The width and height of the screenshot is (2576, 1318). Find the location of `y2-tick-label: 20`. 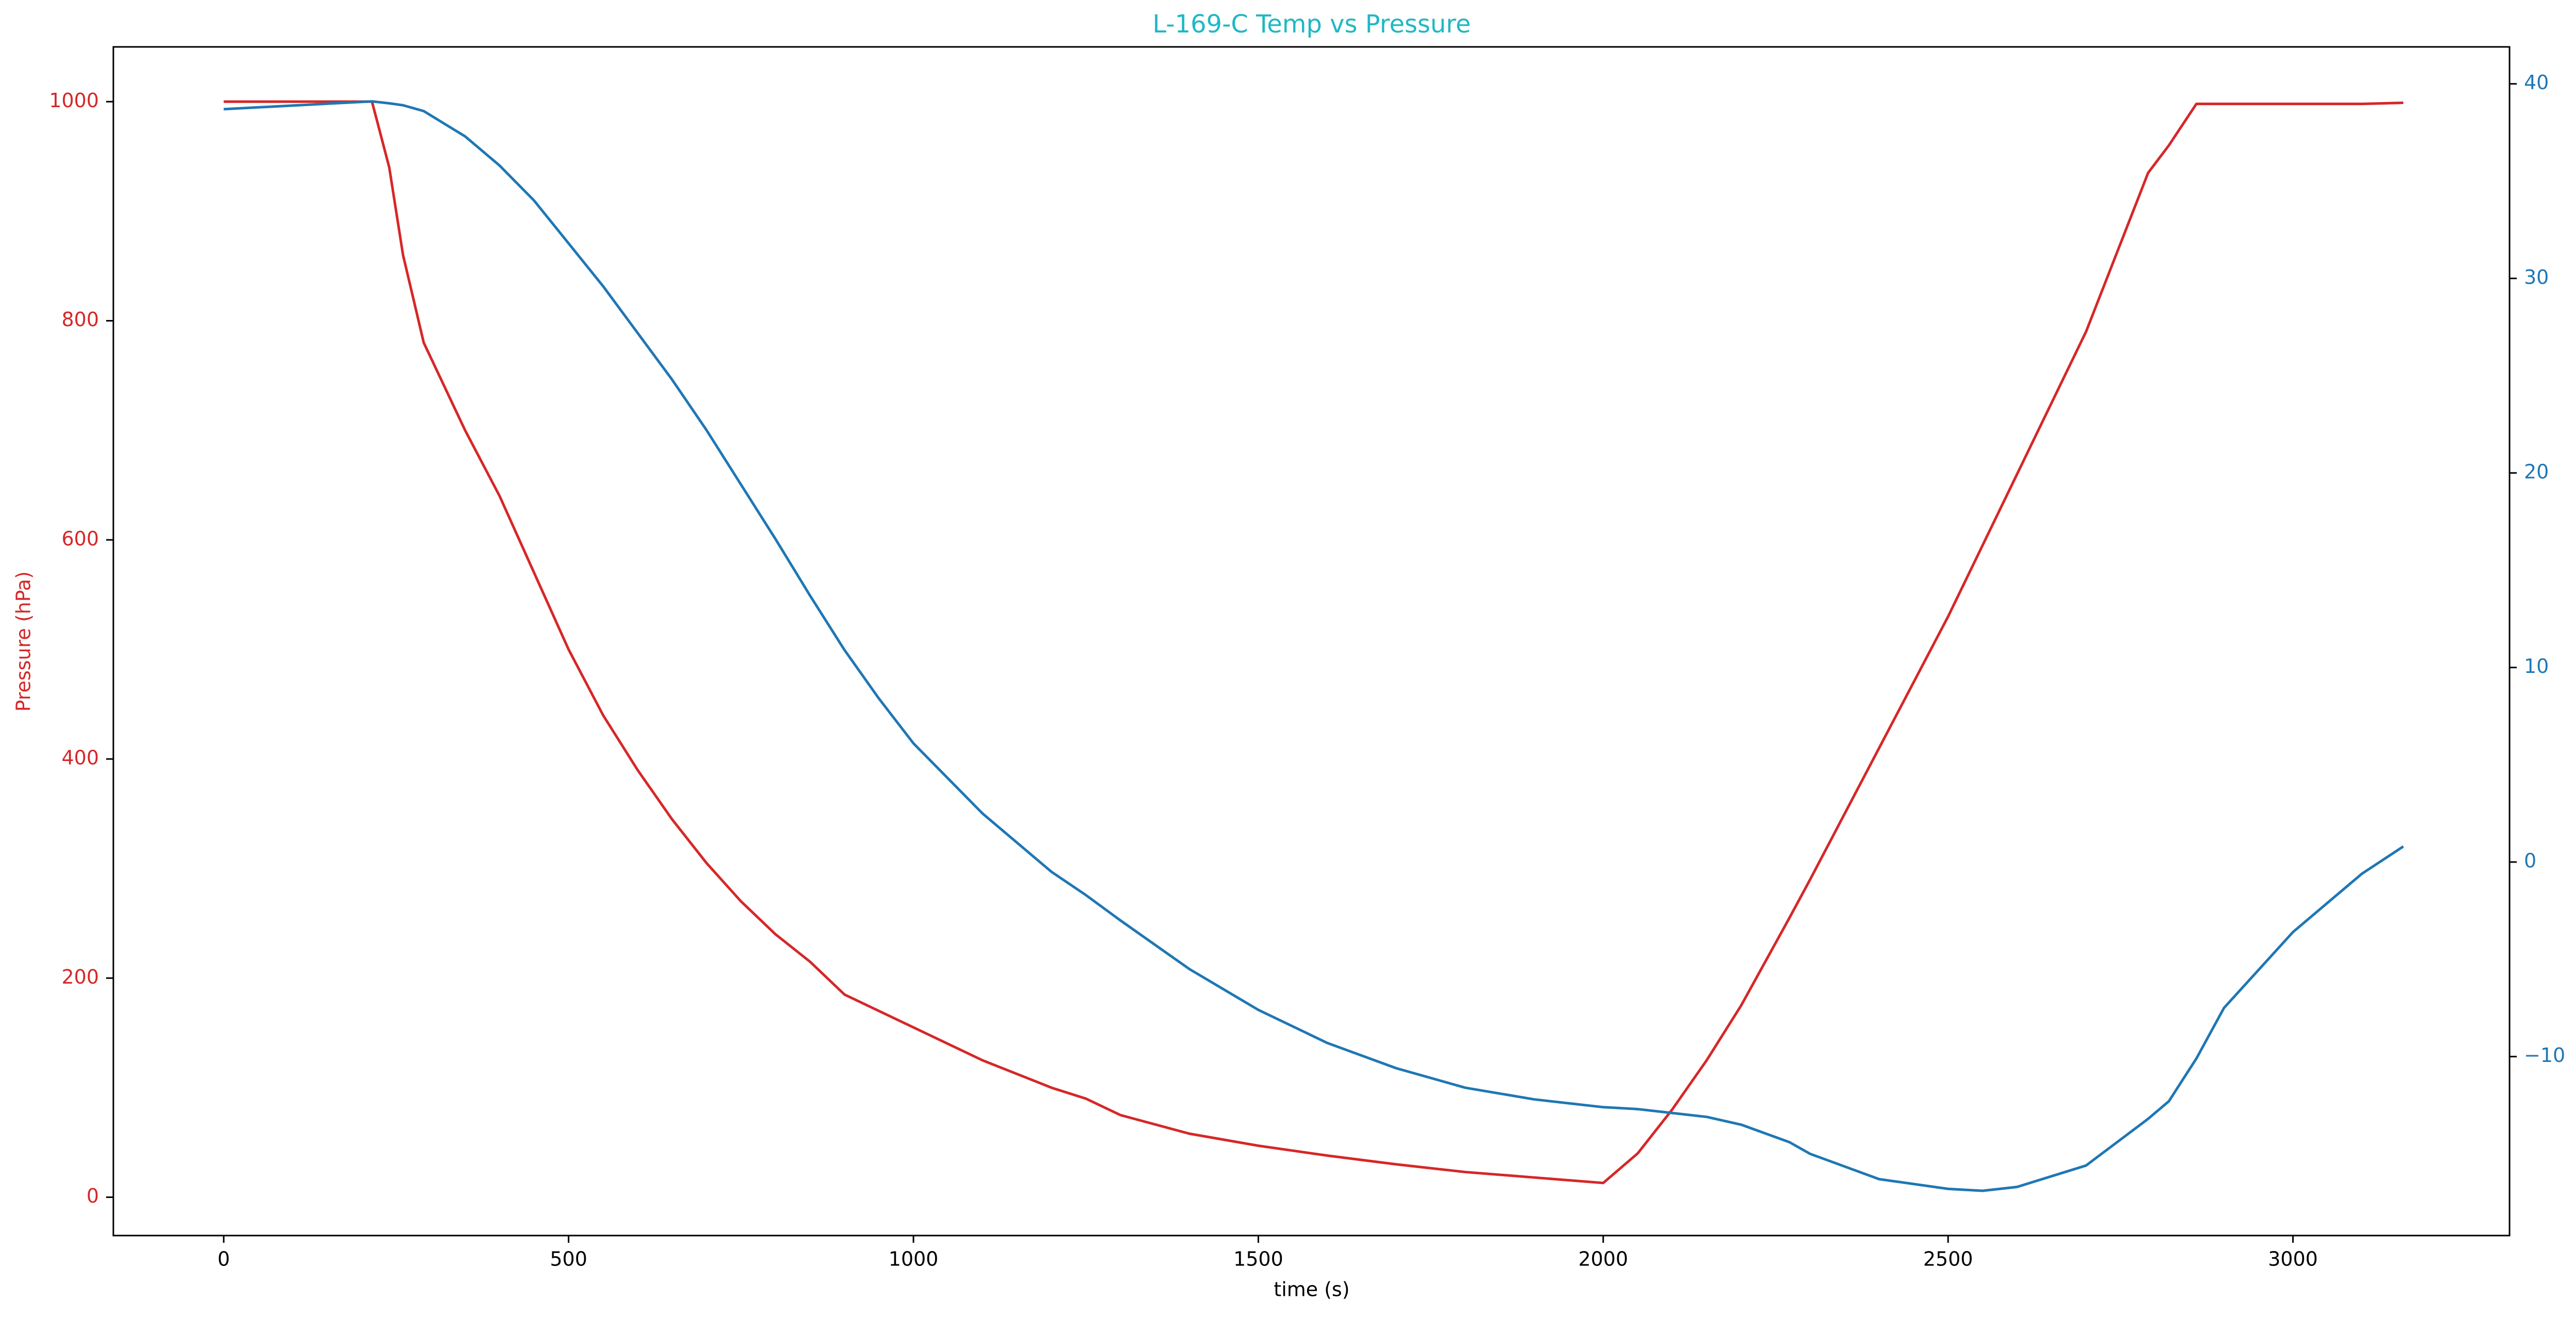

y2-tick-label: 20 is located at coordinates (2536, 472).